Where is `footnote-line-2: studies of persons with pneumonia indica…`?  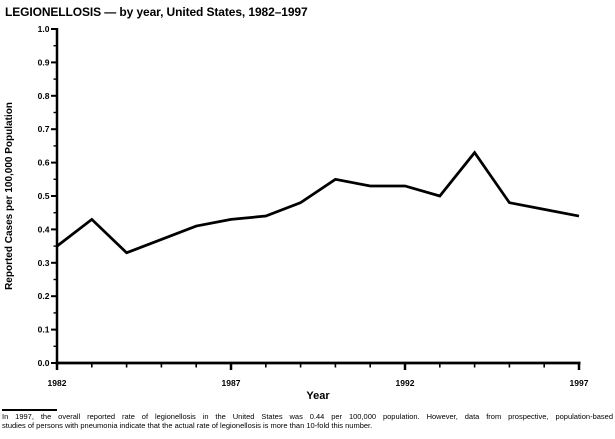
footnote-line-2: studies of persons with pneumonia indica… is located at coordinates (187, 425).